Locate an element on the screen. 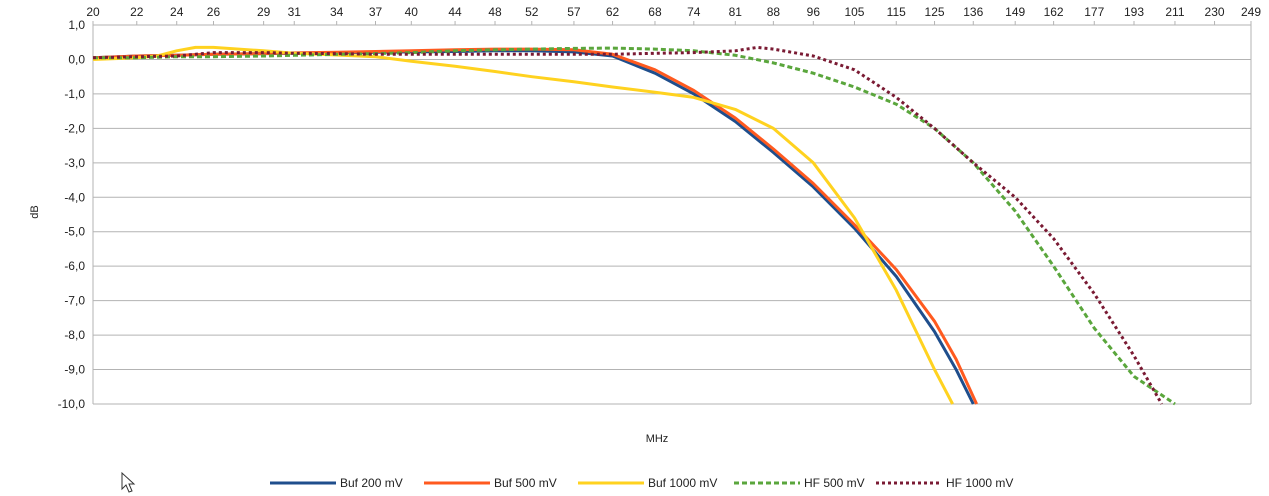 The width and height of the screenshot is (1269, 496). legend-label: Buf 500 mV is located at coordinates (525, 483).